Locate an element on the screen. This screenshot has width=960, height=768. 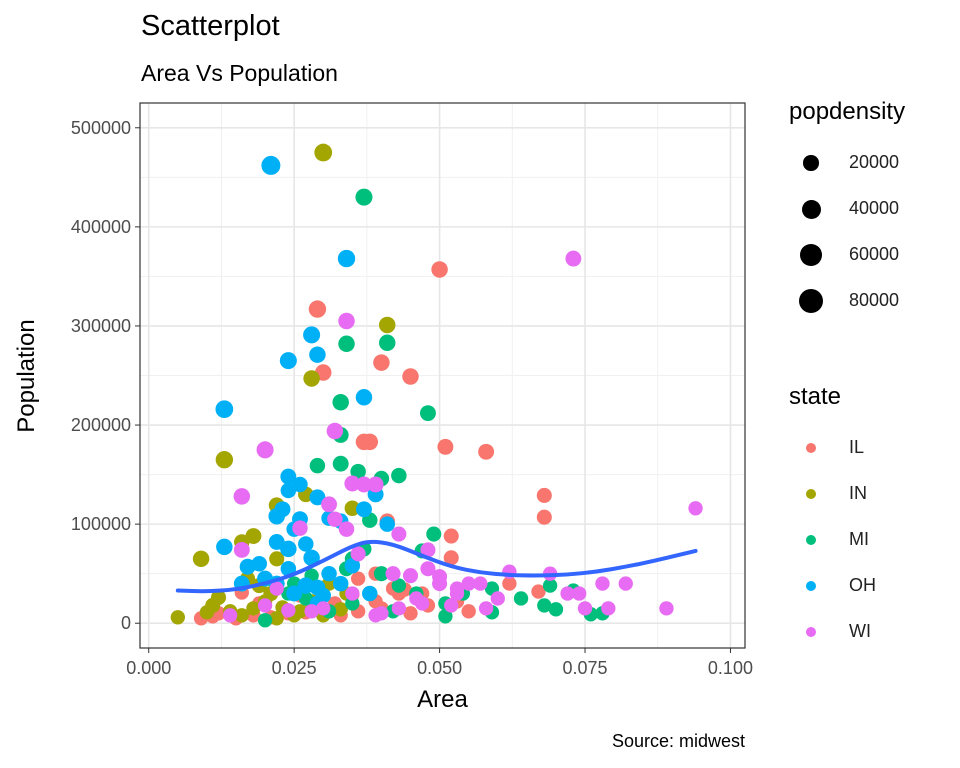
color-legend-label: IN is located at coordinates (858, 493).